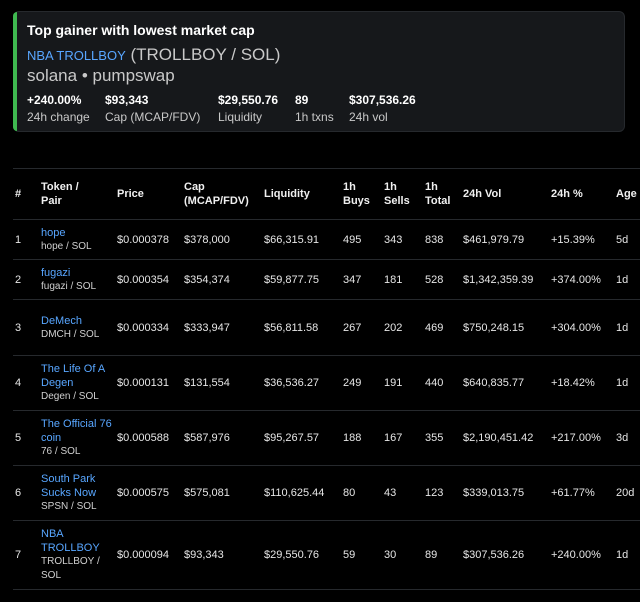 The width and height of the screenshot is (640, 602). I want to click on cell-cap: $93,343, so click(222, 555).